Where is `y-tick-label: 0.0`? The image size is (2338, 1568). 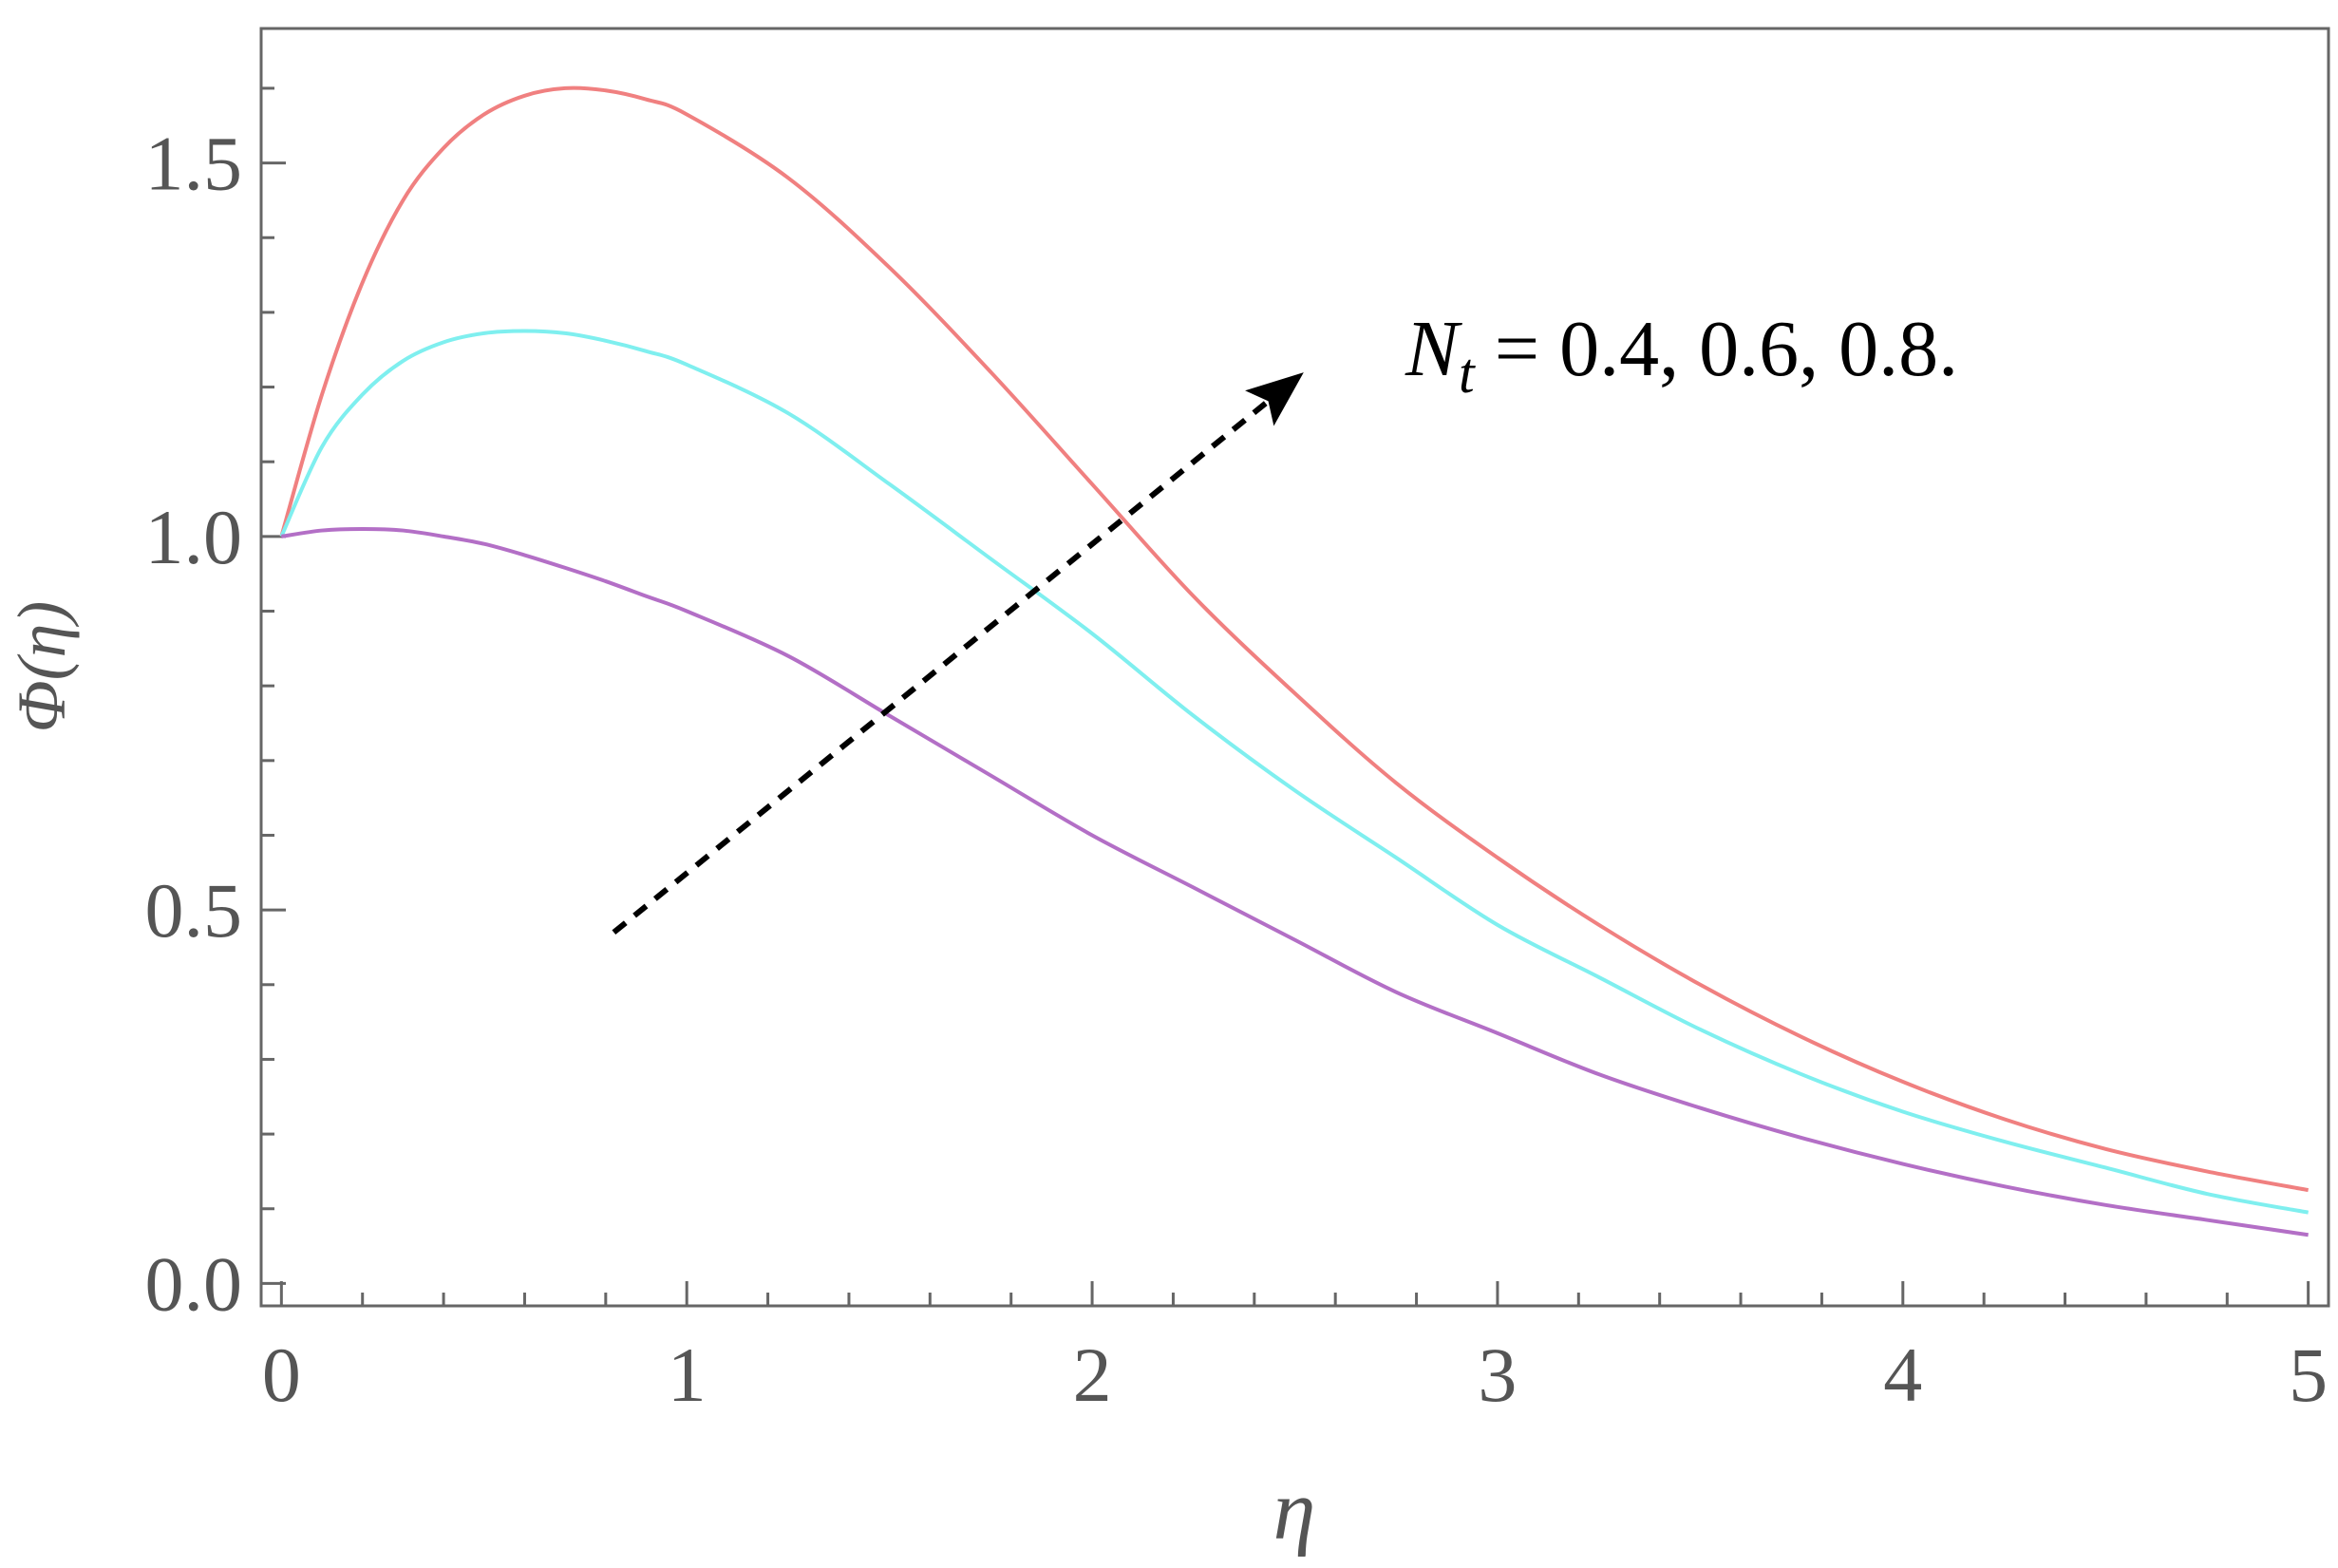 y-tick-label: 0.0 is located at coordinates (194, 1283).